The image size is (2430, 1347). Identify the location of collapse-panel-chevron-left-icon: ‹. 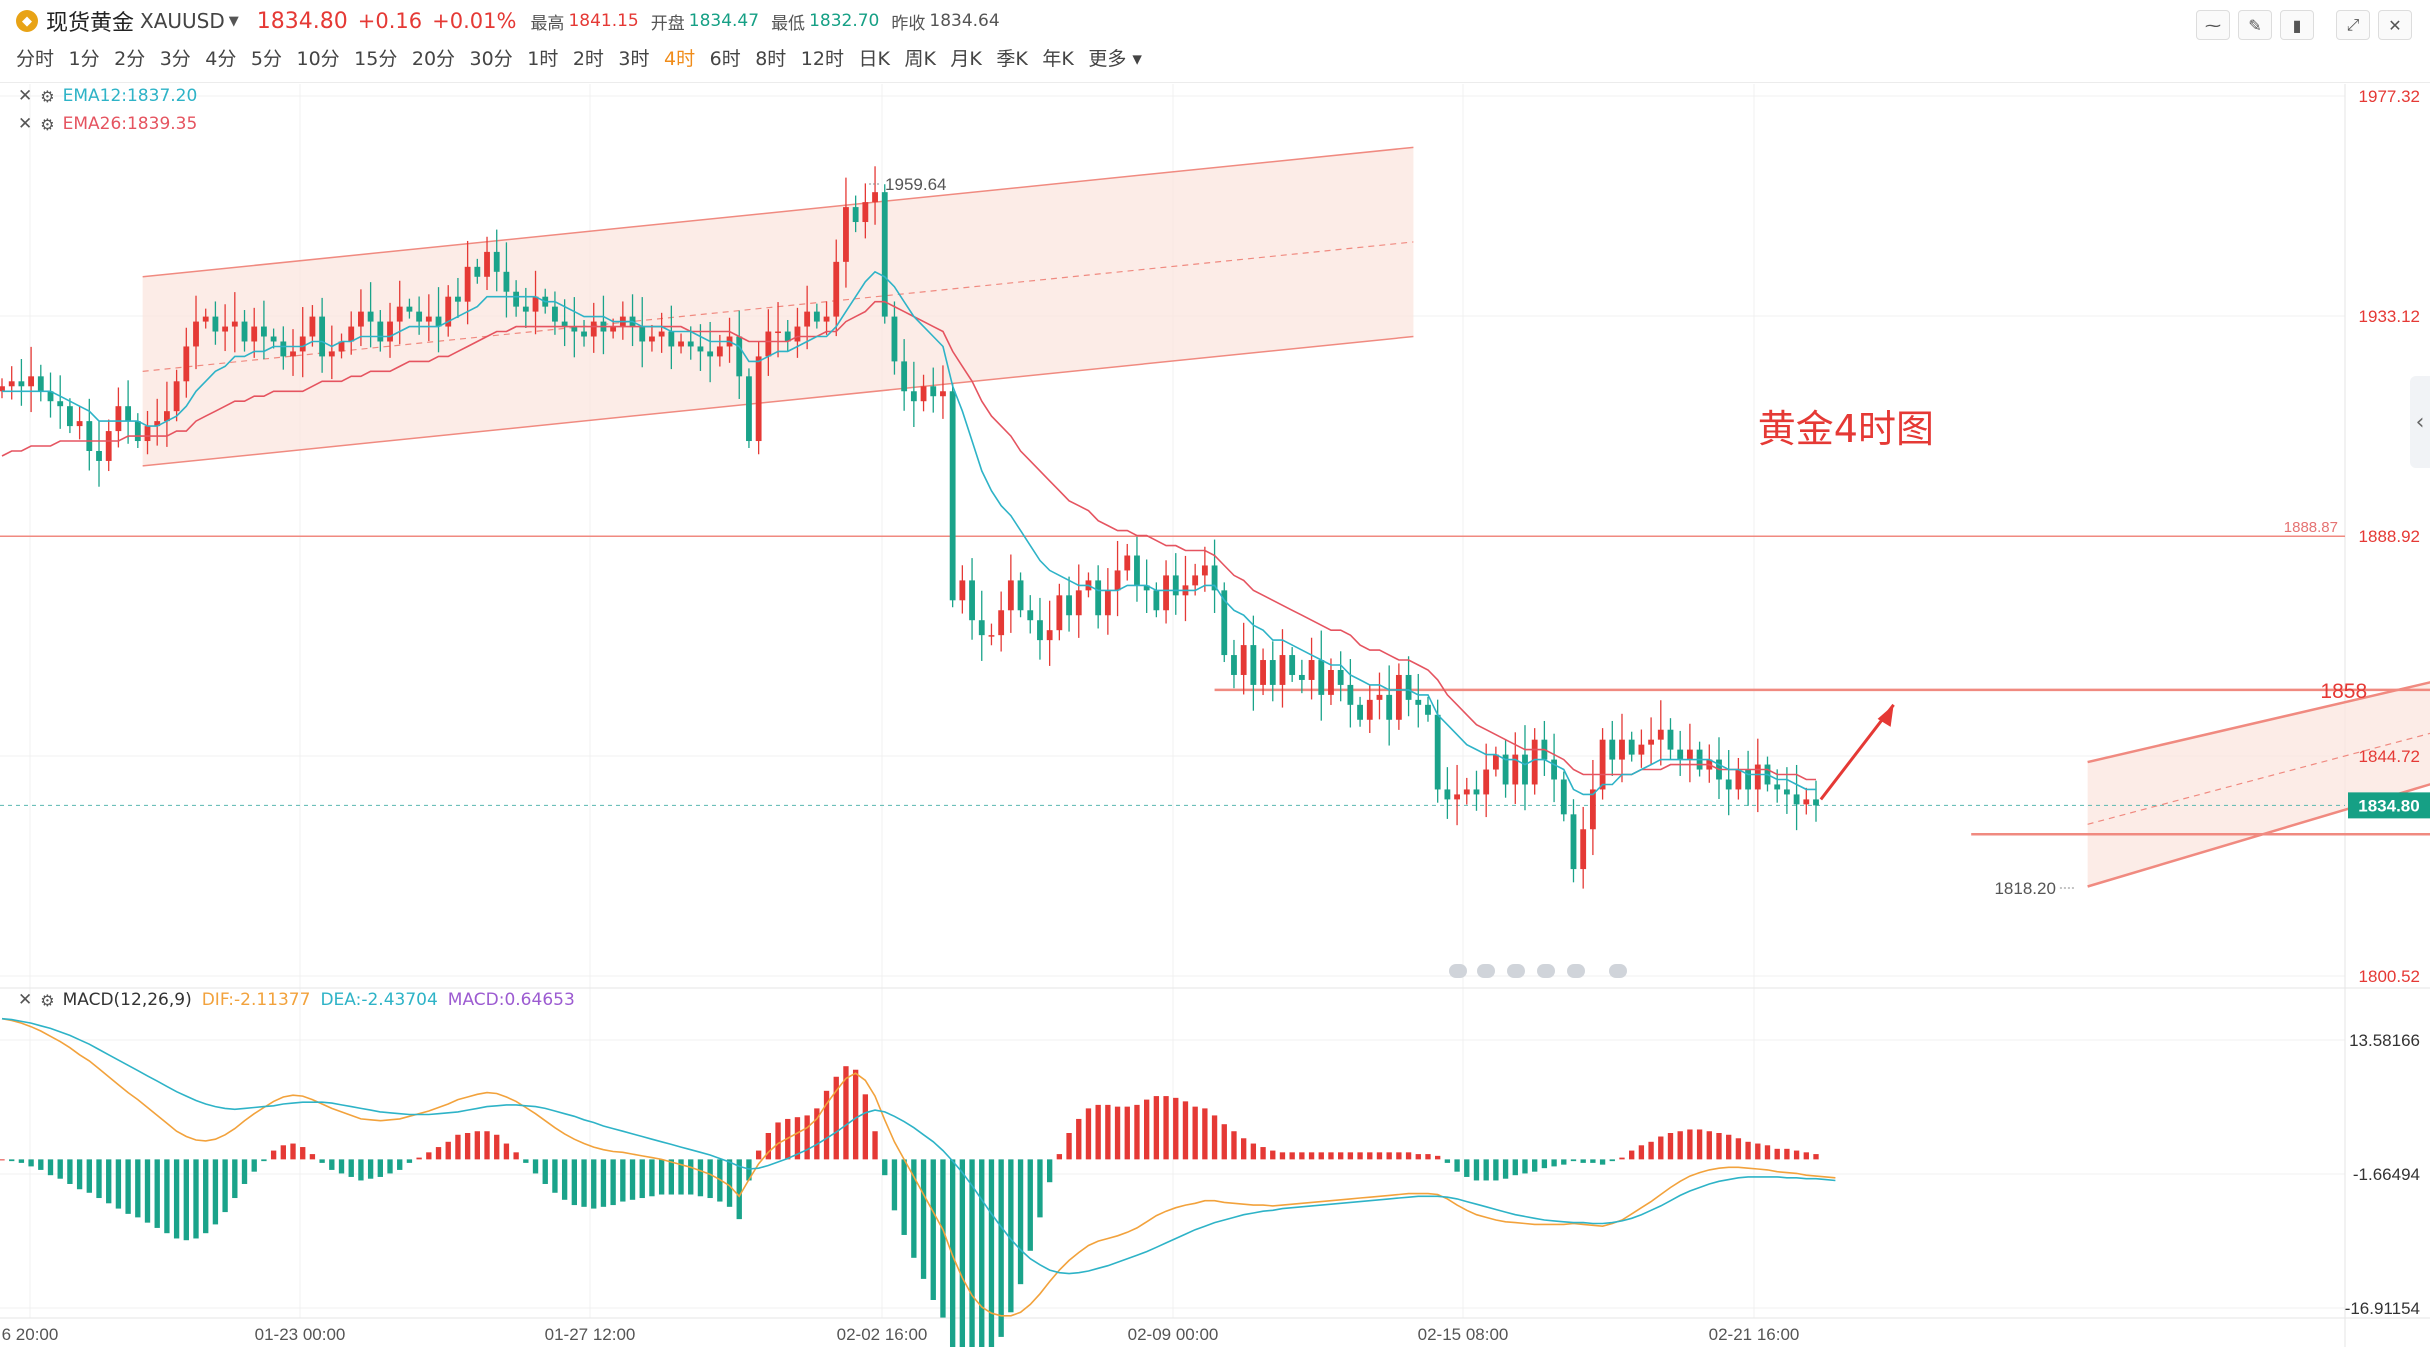
(2420, 422).